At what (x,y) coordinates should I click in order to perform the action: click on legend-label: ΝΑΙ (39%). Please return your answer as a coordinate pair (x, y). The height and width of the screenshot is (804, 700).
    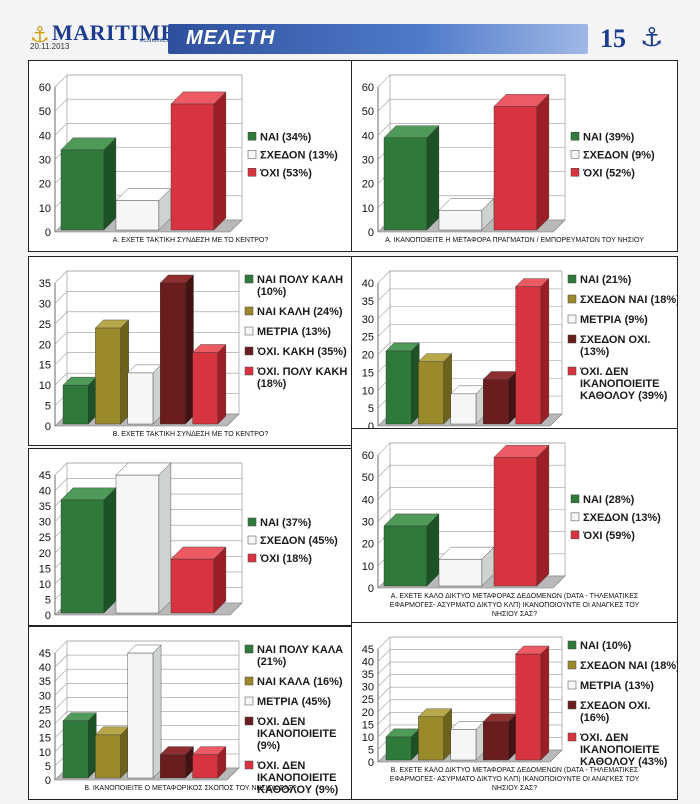
    Looking at the image, I should click on (609, 137).